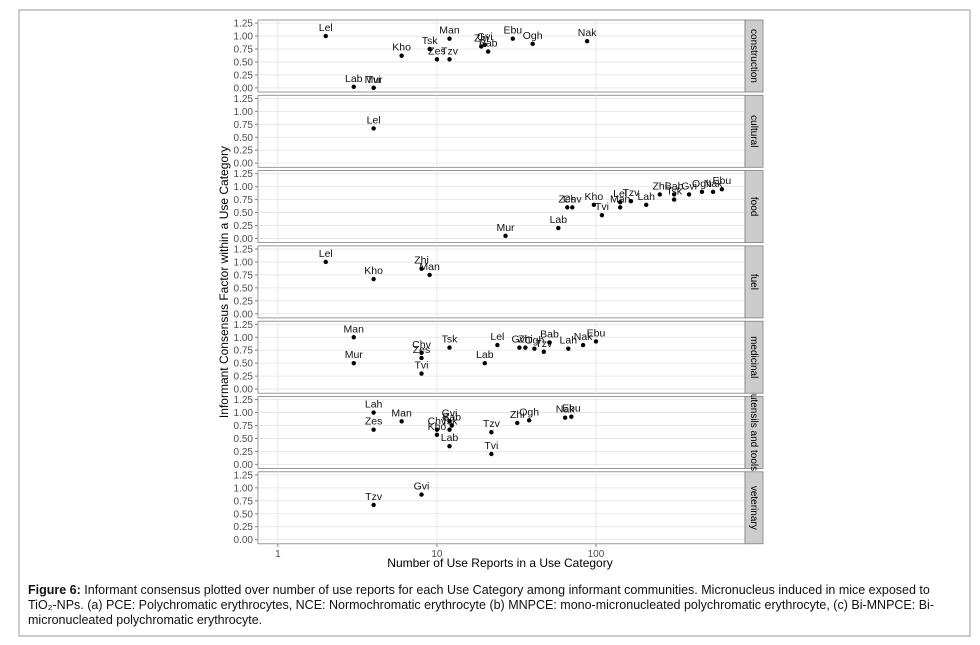 This screenshot has width=980, height=645. What do you see at coordinates (568, 199) in the screenshot?
I see `point-label: Zes` at bounding box center [568, 199].